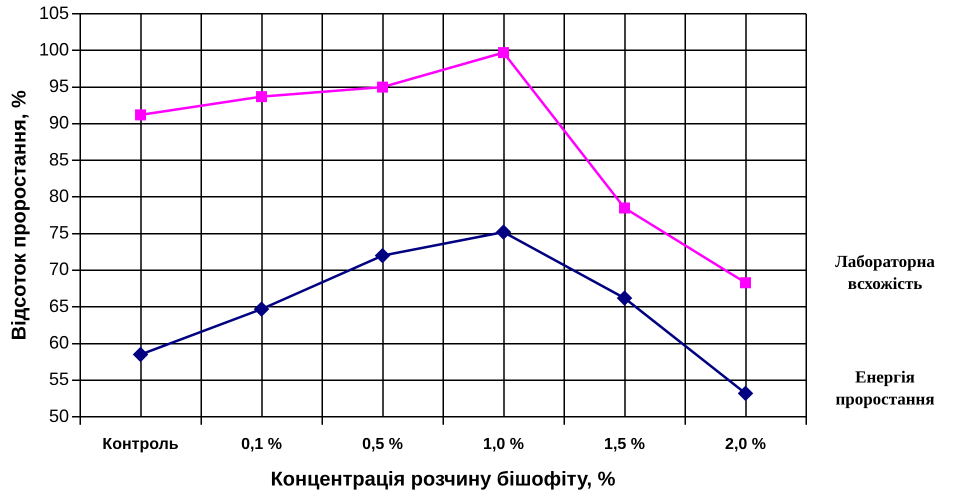 Image resolution: width=956 pixels, height=500 pixels. Describe the element at coordinates (19, 215) in the screenshot. I see `y-axis-title: Відсоток проростання, %` at that location.